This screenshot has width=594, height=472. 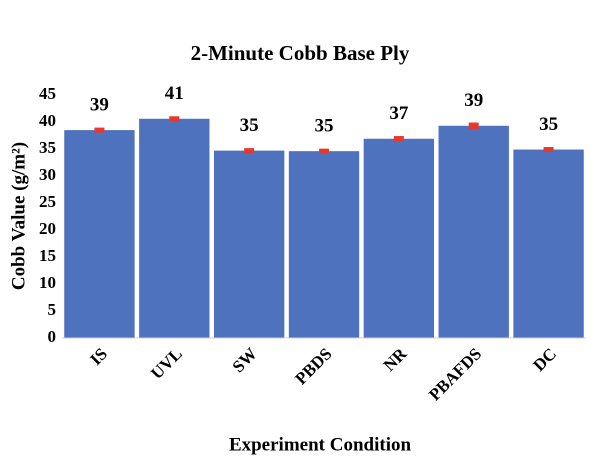 What do you see at coordinates (47, 201) in the screenshot?
I see `y-tick-label: 25` at bounding box center [47, 201].